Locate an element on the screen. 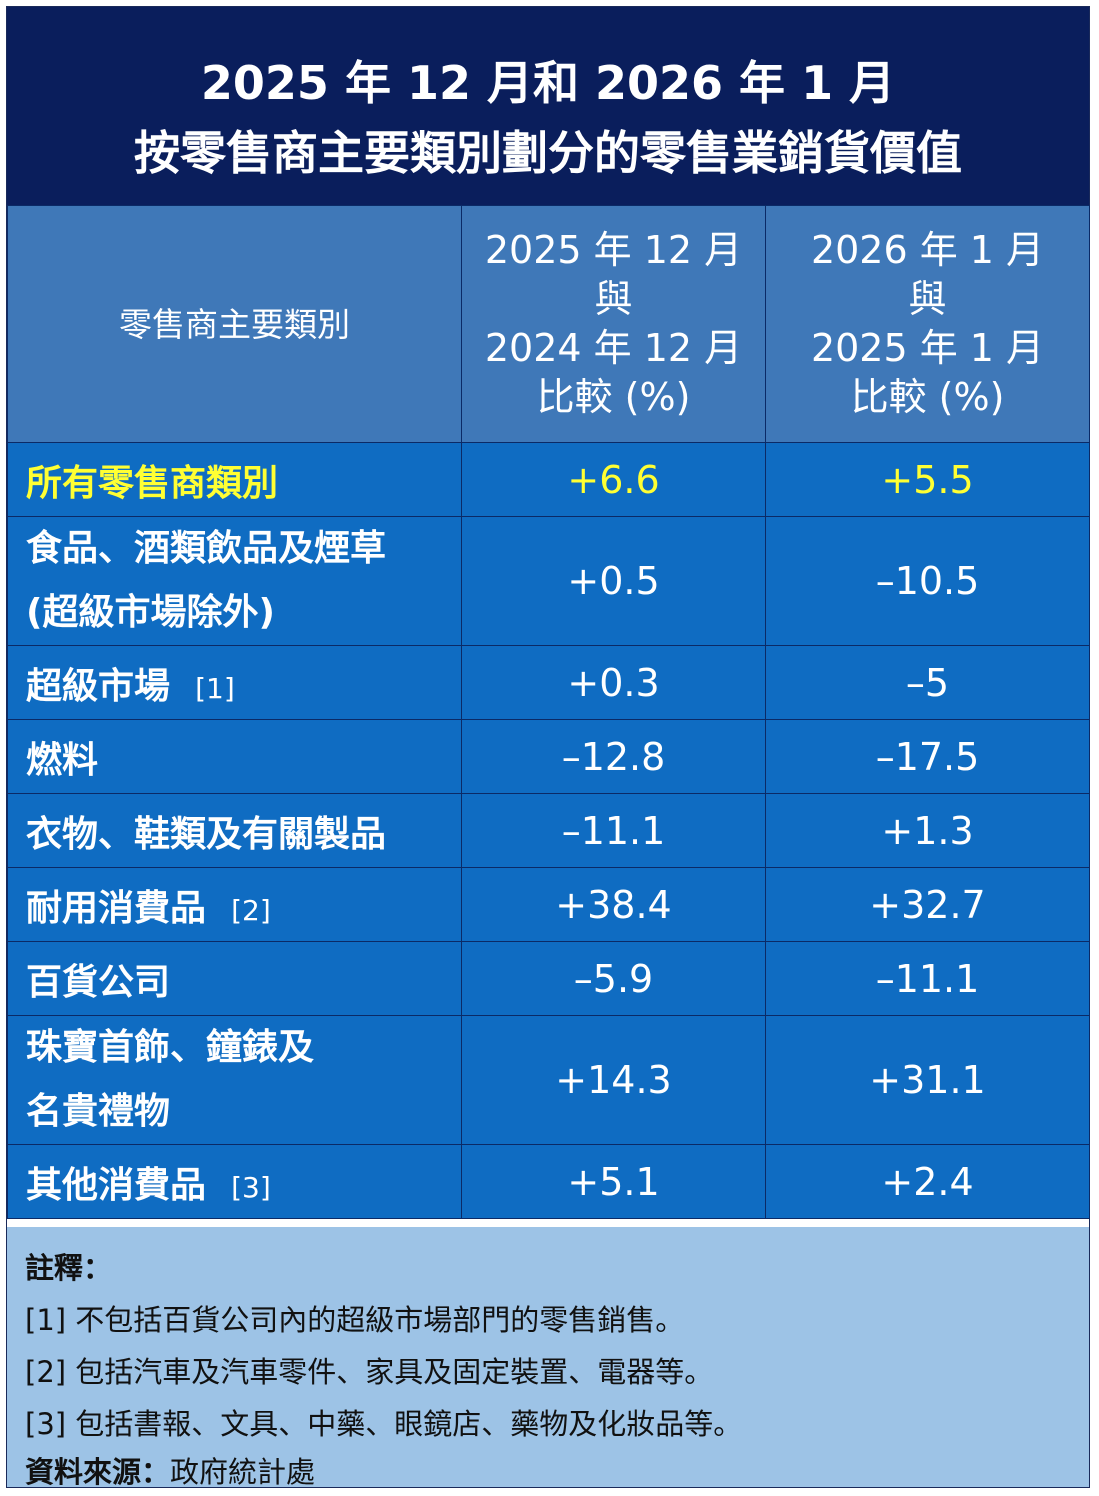 The height and width of the screenshot is (1496, 1099). row-value-jan: –10.5 is located at coordinates (927, 581).